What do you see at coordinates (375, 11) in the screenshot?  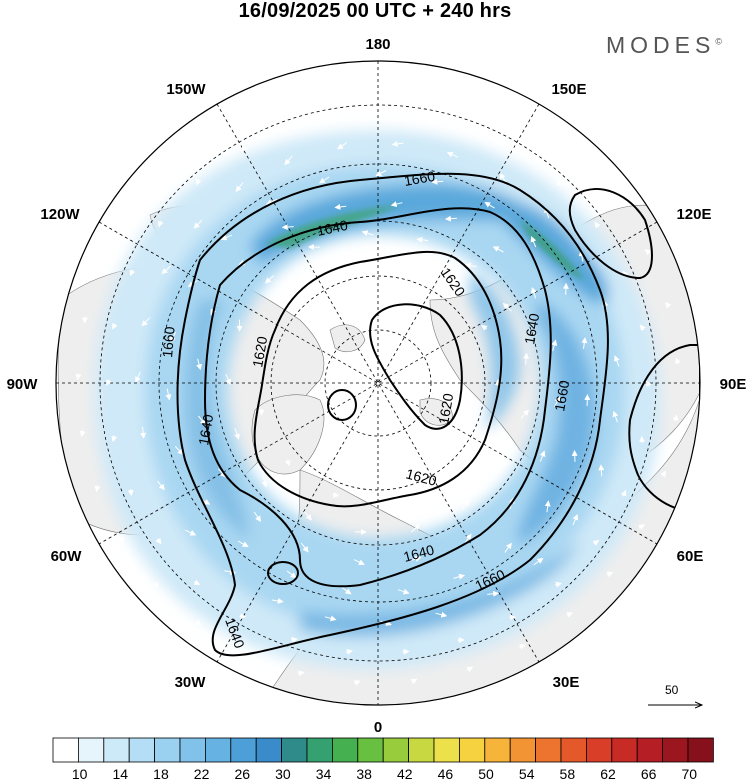 I see `map-title: 16/09/2025 00 UTC + 240 hrs` at bounding box center [375, 11].